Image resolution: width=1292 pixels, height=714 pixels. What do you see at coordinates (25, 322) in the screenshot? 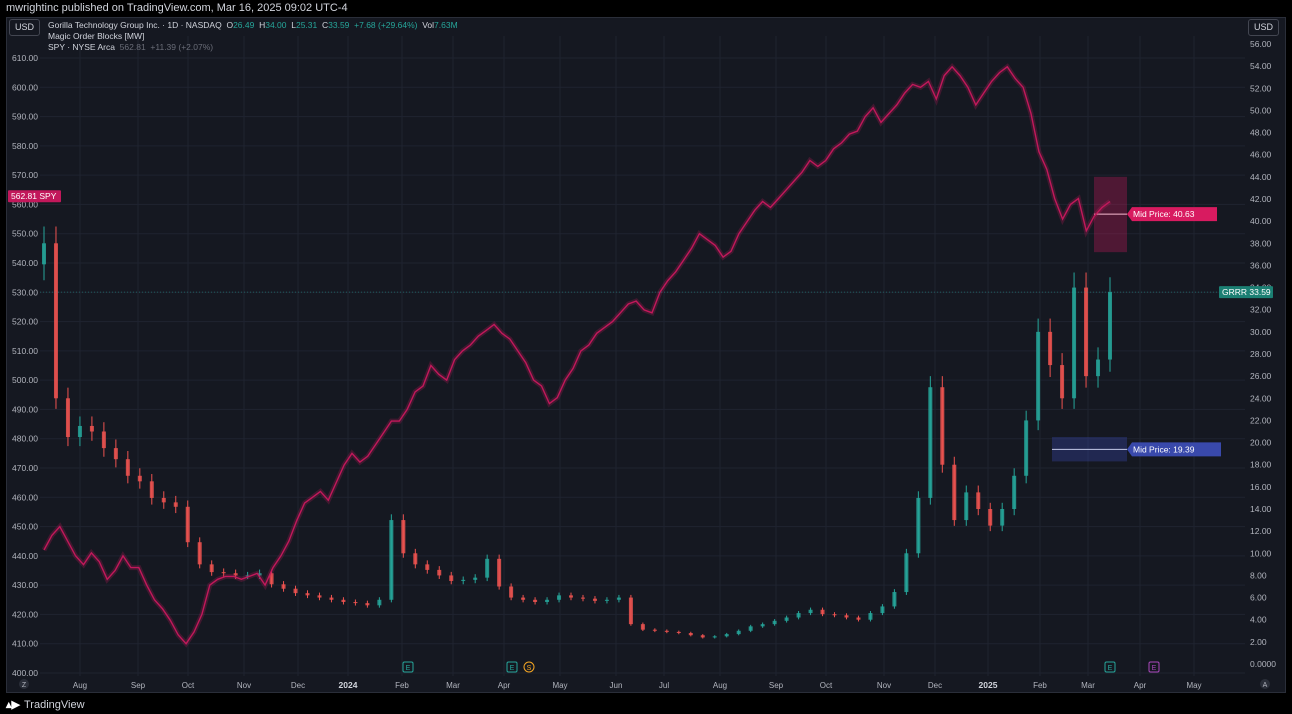
I see `left-axis-tick: 520.00` at bounding box center [25, 322].